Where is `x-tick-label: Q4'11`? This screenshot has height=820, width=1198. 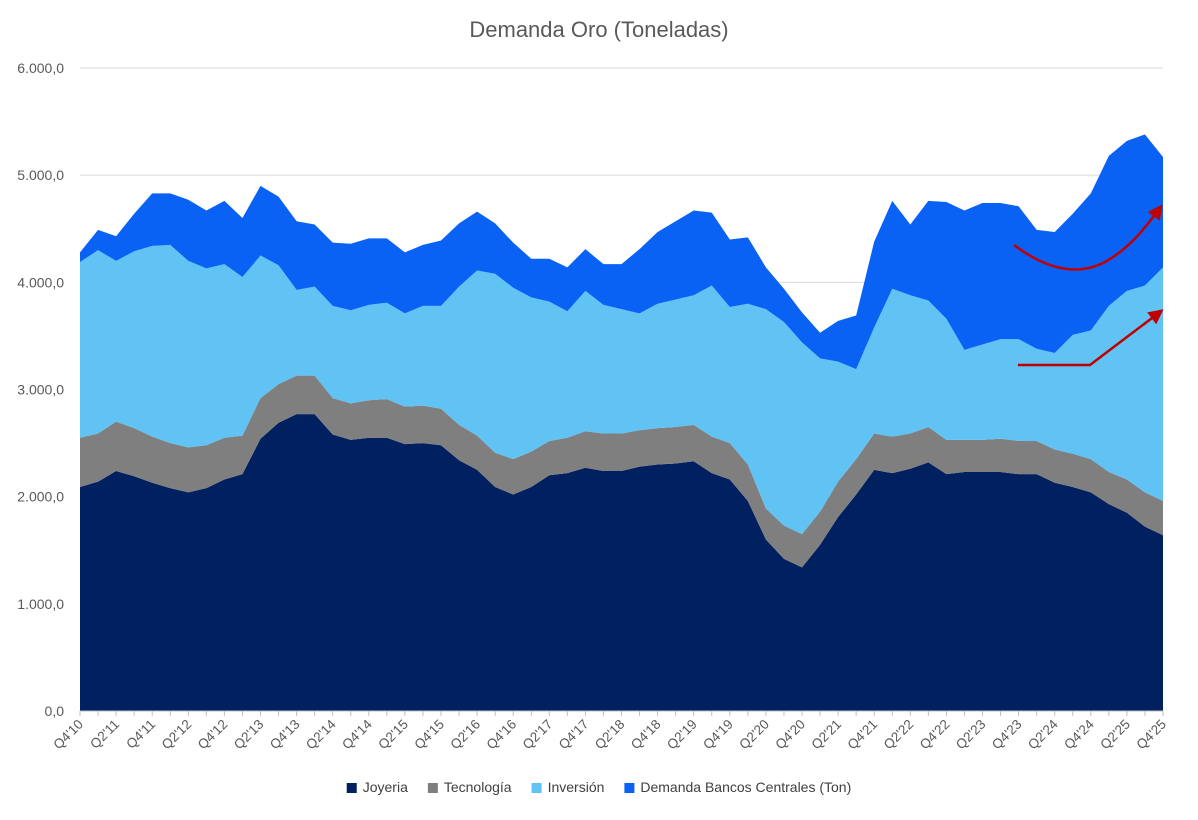
x-tick-label: Q4'11 is located at coordinates (140, 734).